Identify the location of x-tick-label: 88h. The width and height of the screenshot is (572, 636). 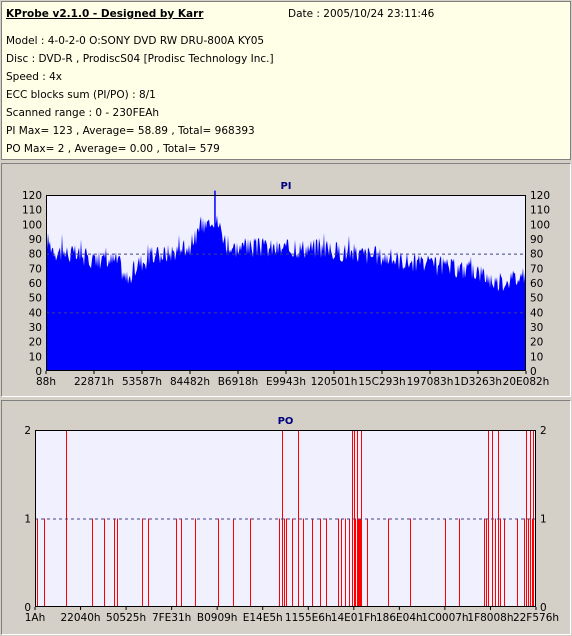
(46, 382).